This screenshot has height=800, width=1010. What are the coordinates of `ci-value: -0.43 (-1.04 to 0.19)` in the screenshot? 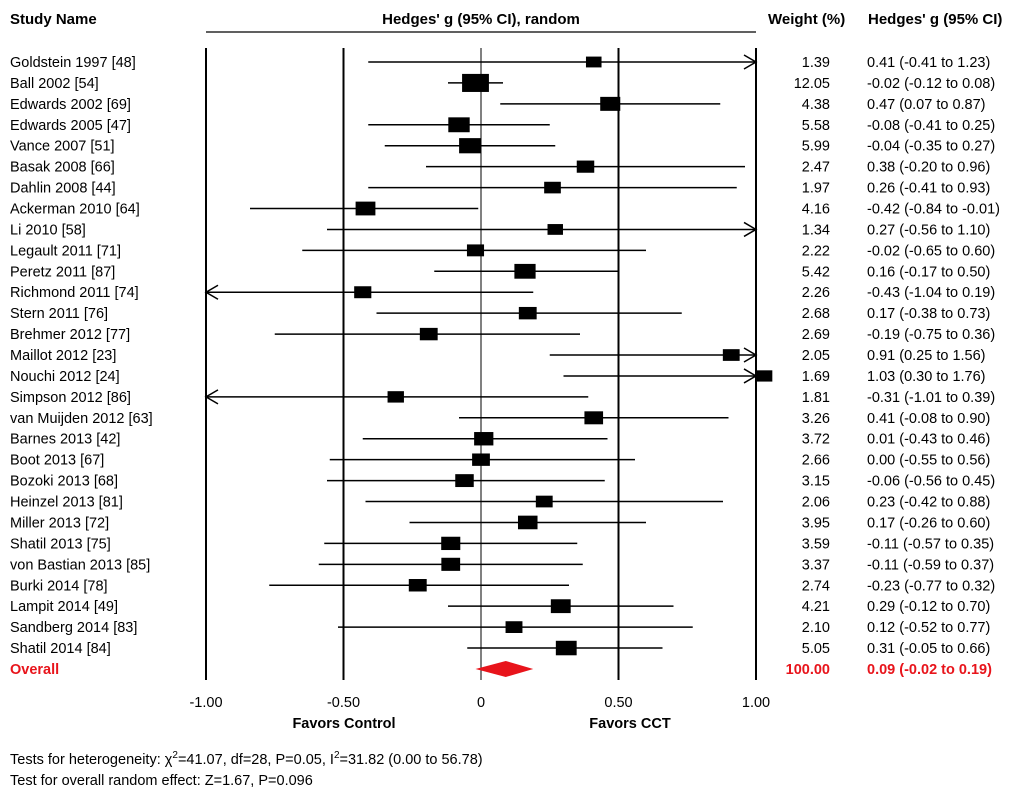 It's located at (931, 293).